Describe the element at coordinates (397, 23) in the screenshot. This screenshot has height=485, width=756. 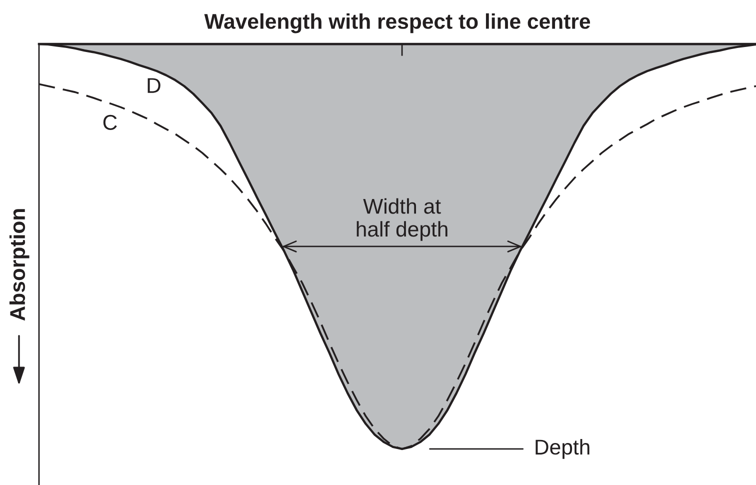
I see `x-axis-title: Wavelength with respect to line centre` at that location.